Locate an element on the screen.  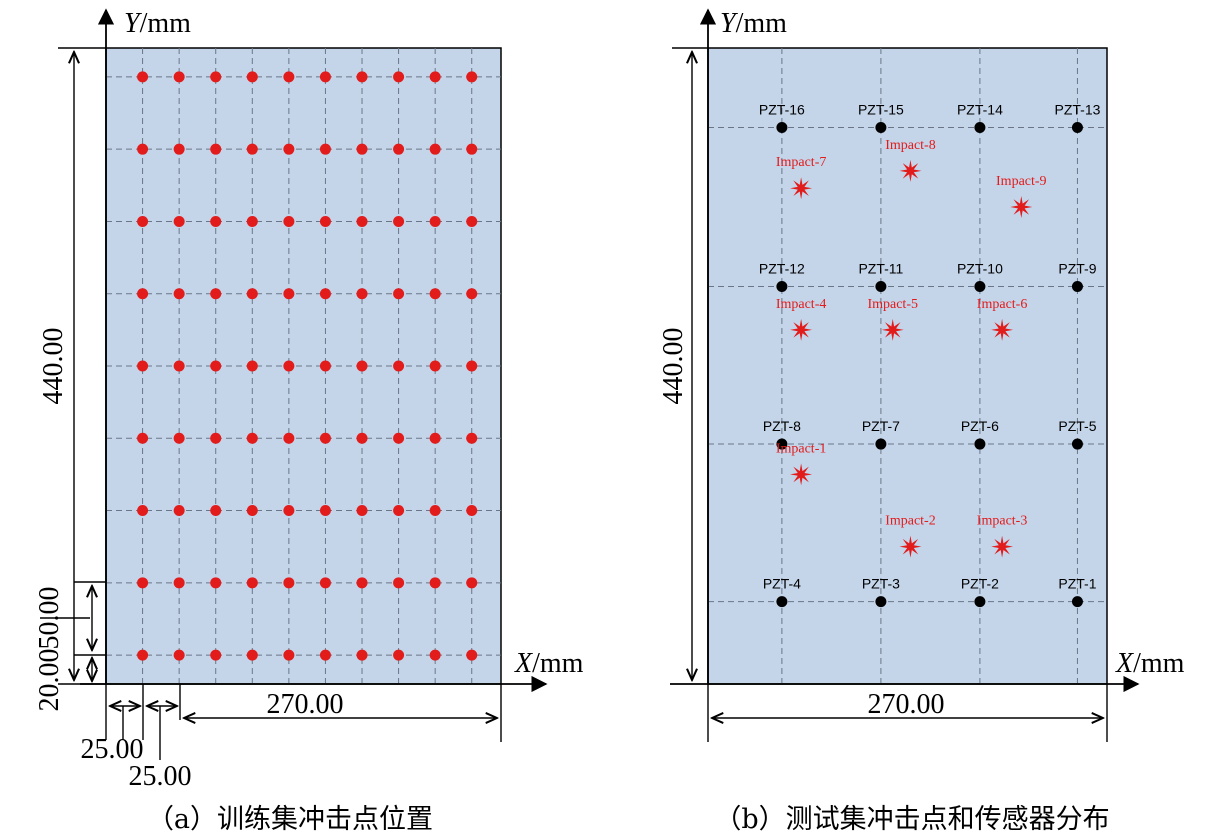
impact-label: Impact-9 is located at coordinates (1021, 181).